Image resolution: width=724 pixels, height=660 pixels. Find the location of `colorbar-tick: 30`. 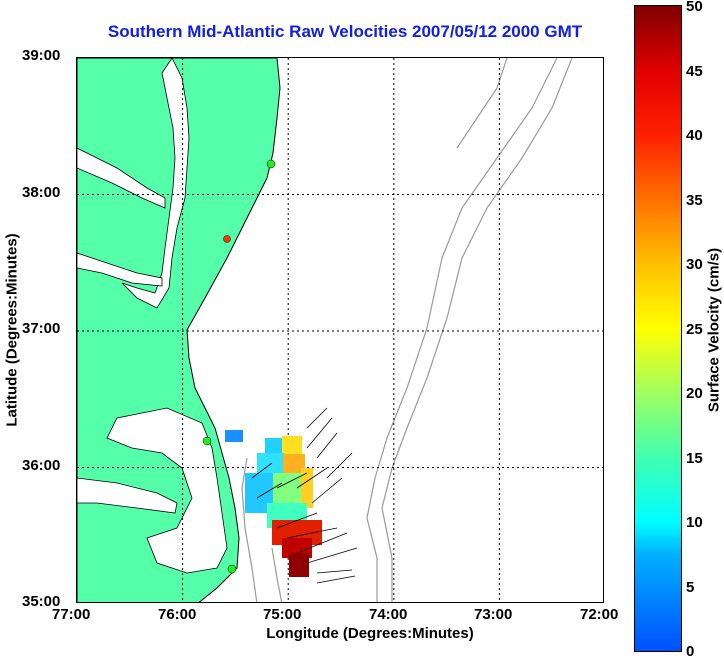

colorbar-tick: 30 is located at coordinates (694, 264).